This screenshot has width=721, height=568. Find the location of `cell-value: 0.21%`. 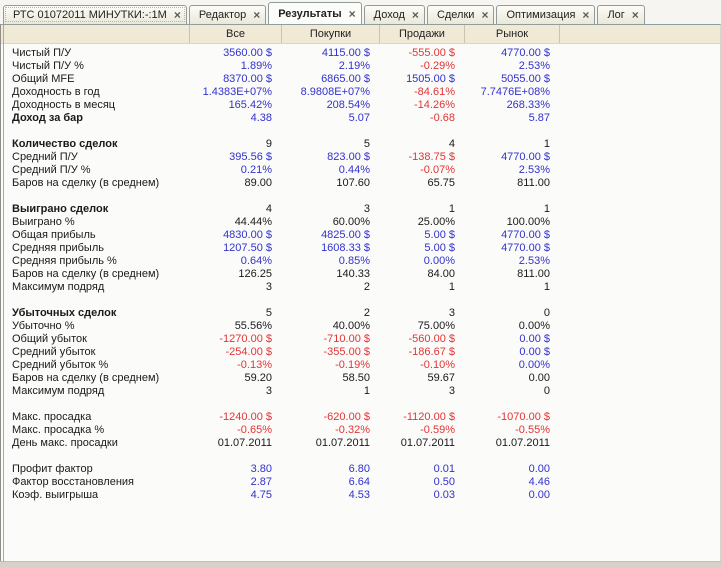

cell-value: 0.21% is located at coordinates (256, 170).